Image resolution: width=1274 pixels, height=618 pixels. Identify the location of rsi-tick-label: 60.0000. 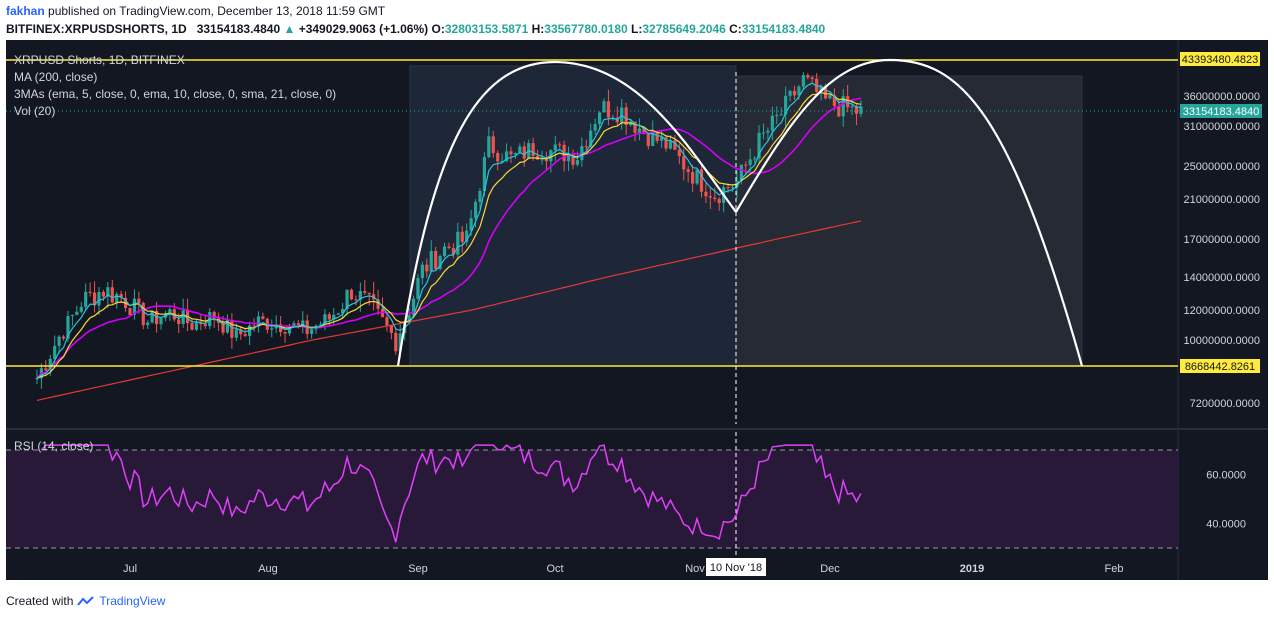
(1226, 476).